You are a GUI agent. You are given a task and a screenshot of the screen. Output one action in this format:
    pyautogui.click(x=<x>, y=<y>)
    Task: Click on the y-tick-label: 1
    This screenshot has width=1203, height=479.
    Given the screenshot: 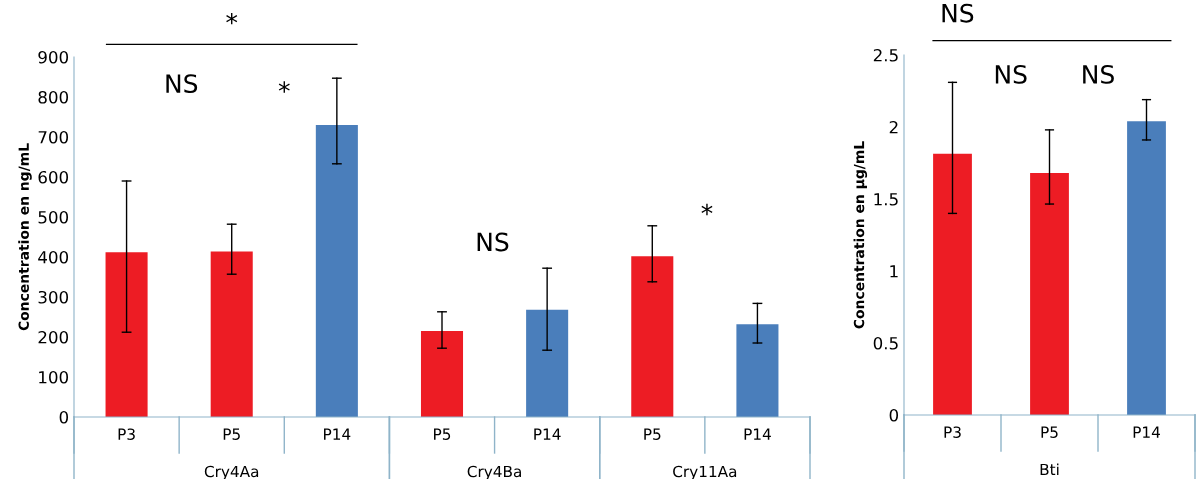 What is the action you would take?
    pyautogui.click(x=894, y=271)
    